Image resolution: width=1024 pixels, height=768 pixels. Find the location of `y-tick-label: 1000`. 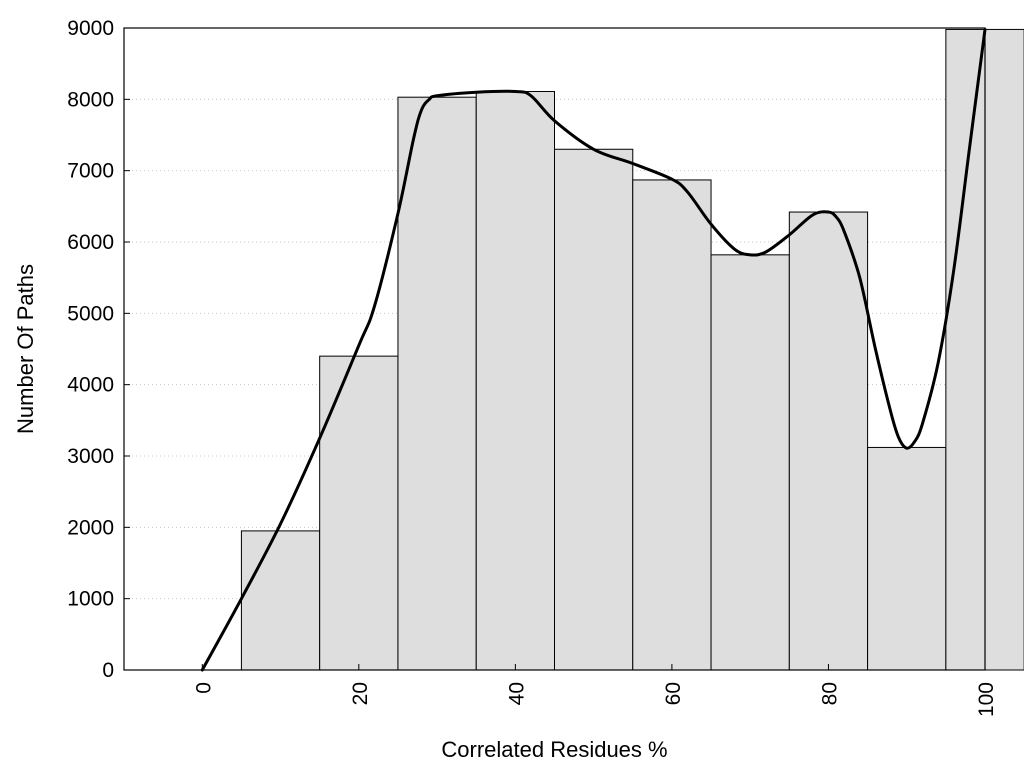

y-tick-label: 1000 is located at coordinates (90, 599).